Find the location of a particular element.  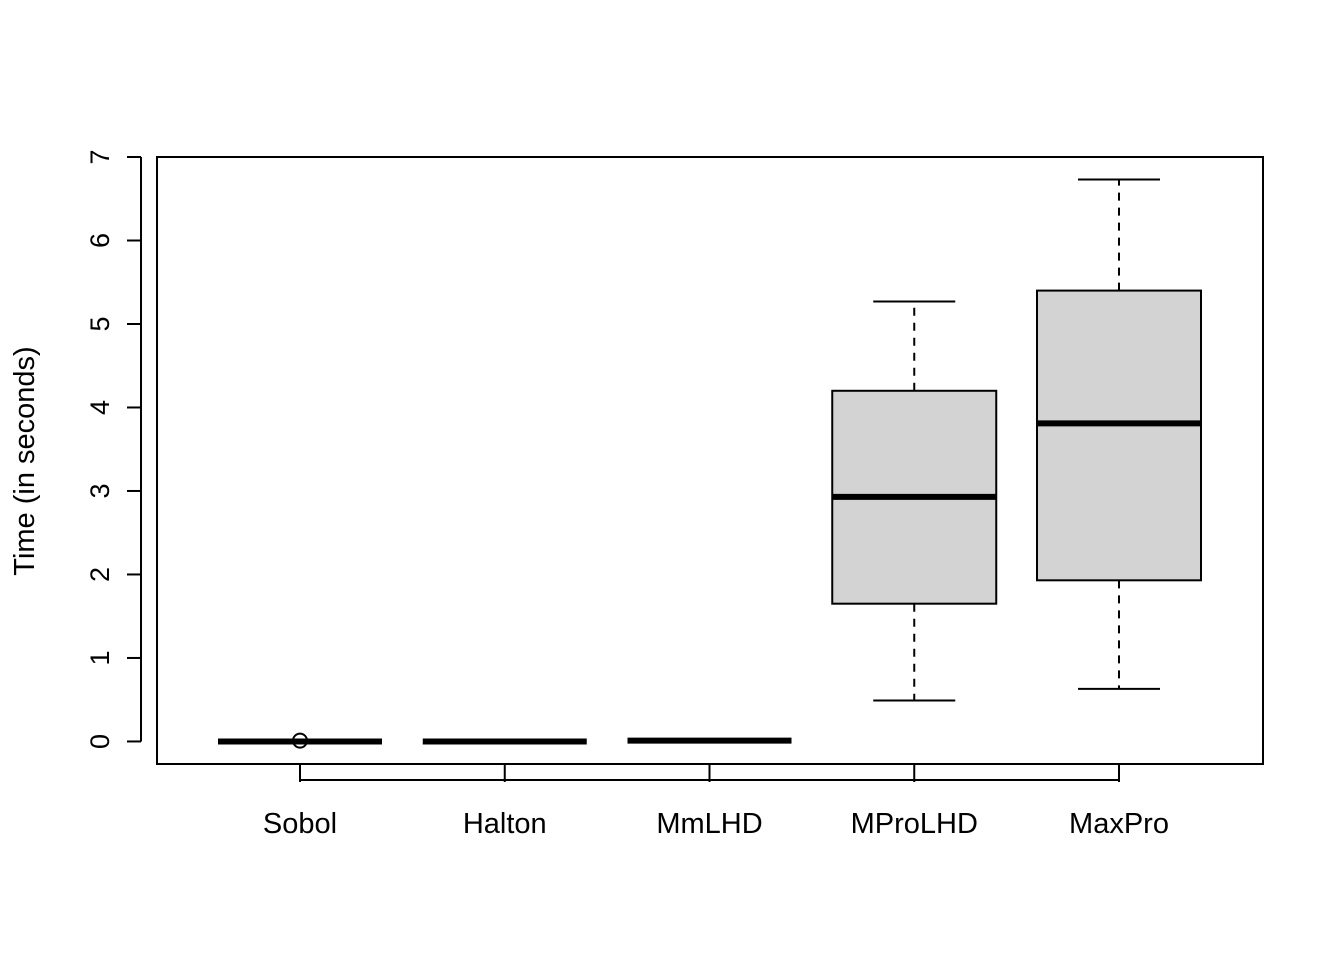

y-tick-label: 6 is located at coordinates (100, 240).